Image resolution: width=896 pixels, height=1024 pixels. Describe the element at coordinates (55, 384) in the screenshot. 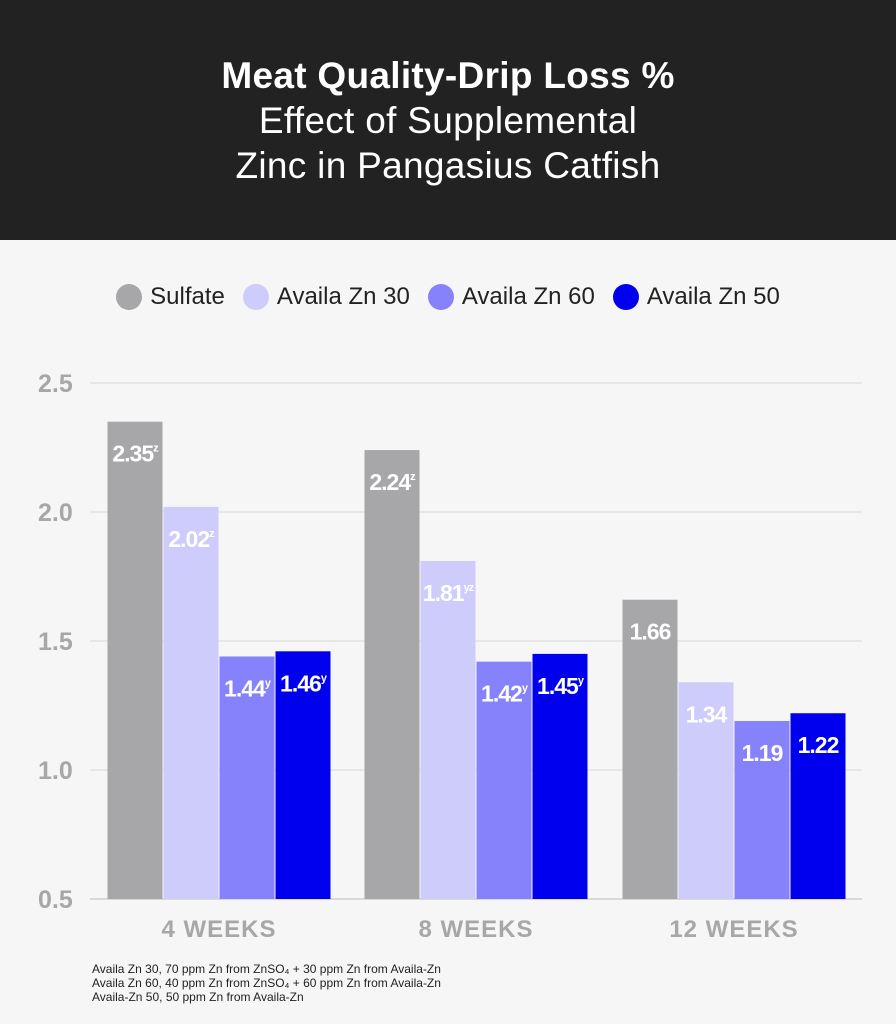

I see `y-tick-label: 2.5` at that location.